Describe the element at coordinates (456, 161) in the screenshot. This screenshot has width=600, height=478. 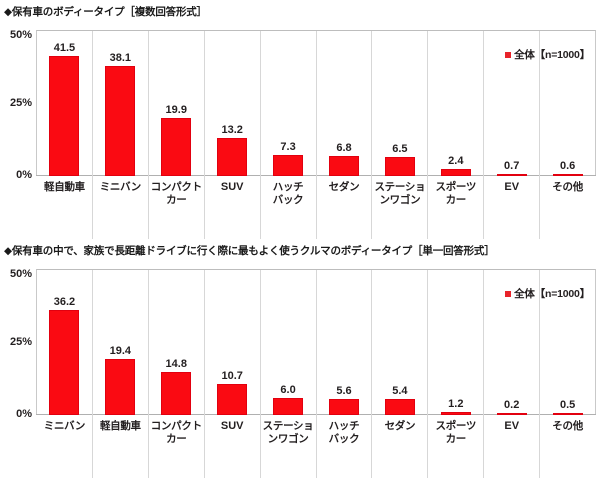
I see `bar-value-label: 2.4` at that location.